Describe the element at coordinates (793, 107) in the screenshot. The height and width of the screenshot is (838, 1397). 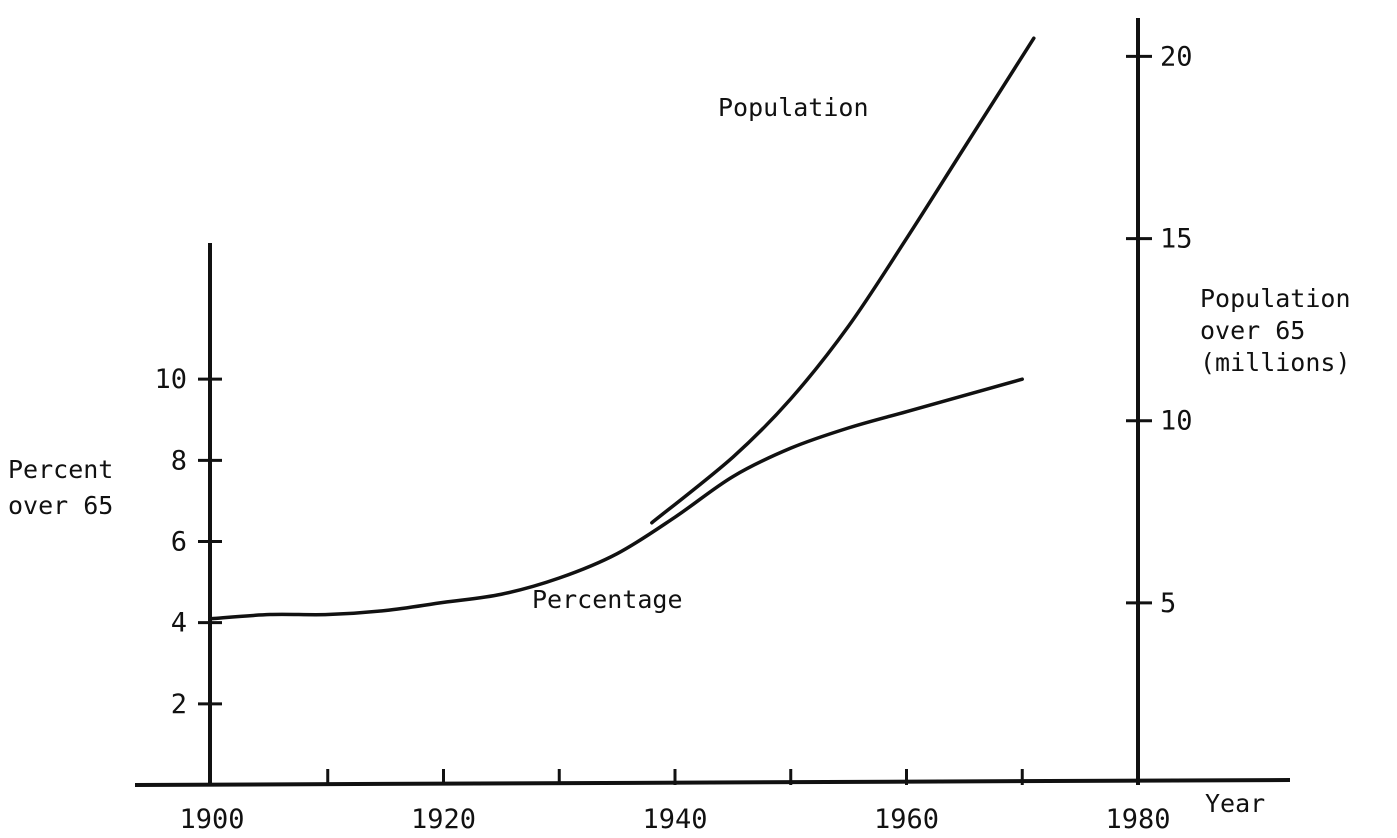
I see `population-series-label: Population` at that location.